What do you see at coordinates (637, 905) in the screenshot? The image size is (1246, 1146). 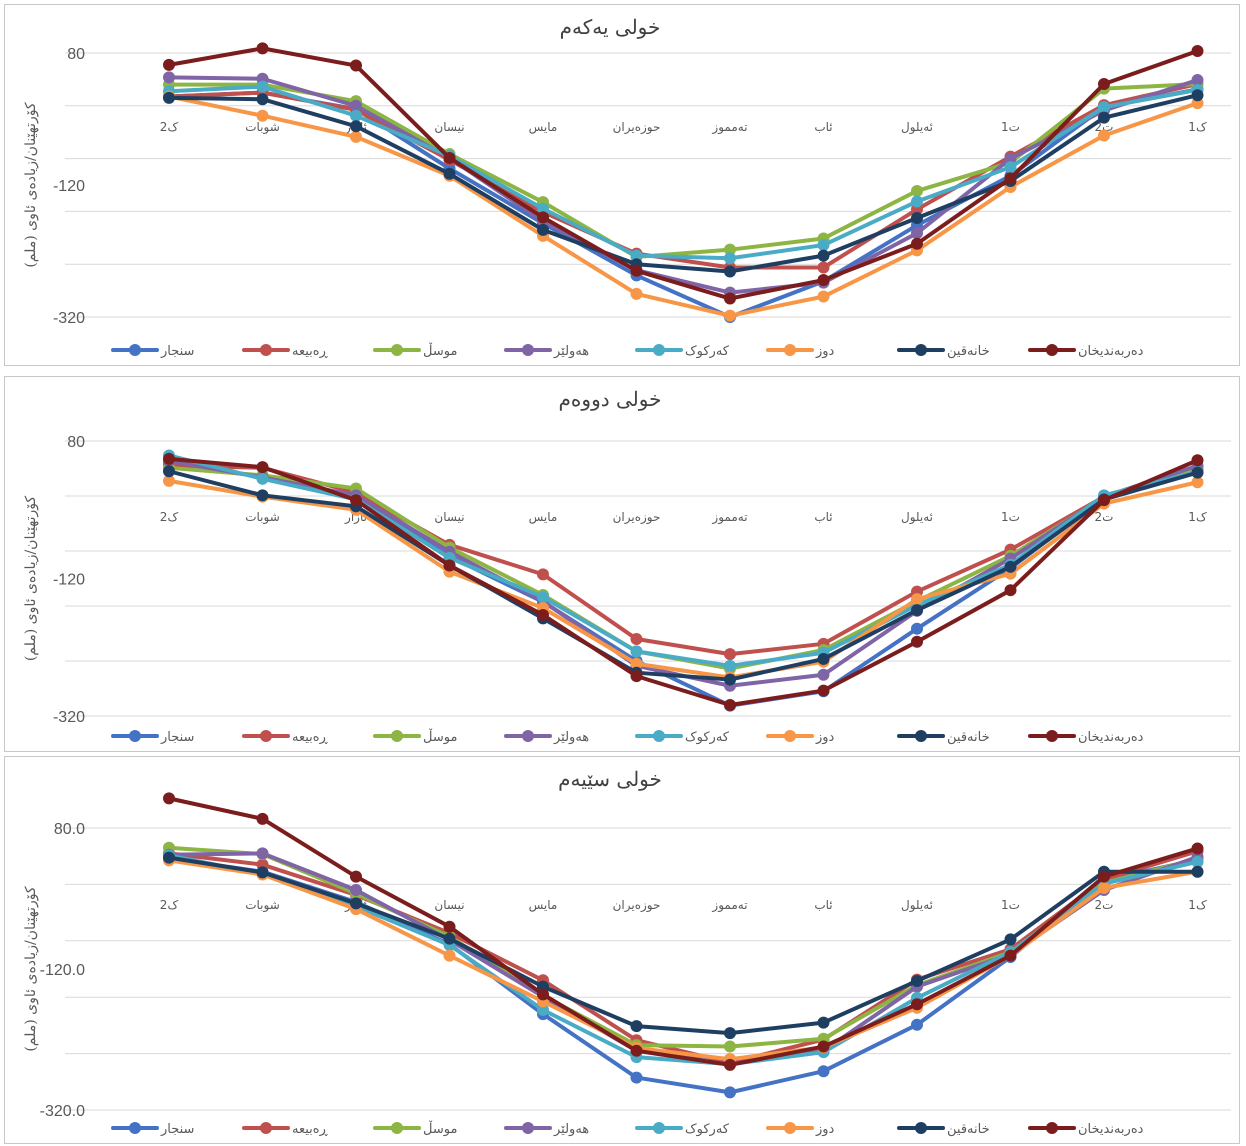 I see `x-tick-label: حوزەیران` at bounding box center [637, 905].